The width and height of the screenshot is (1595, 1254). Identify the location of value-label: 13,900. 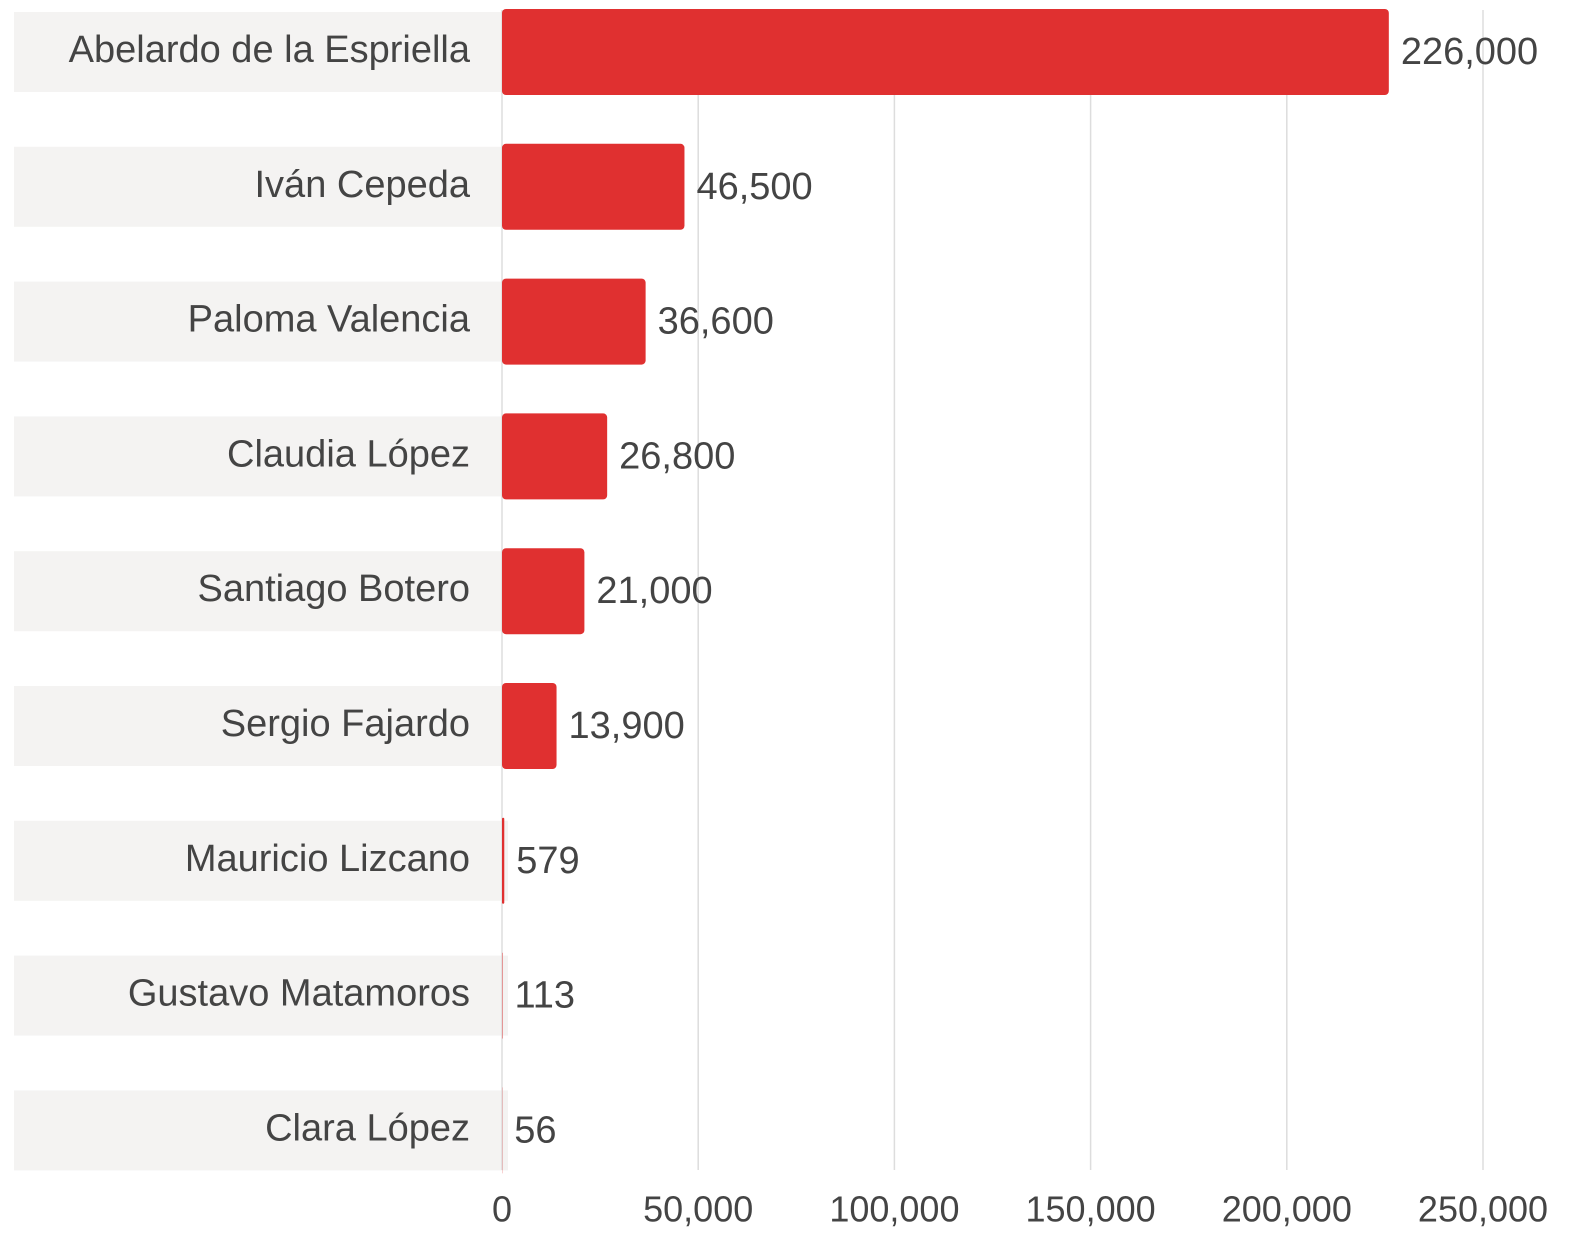
(627, 726).